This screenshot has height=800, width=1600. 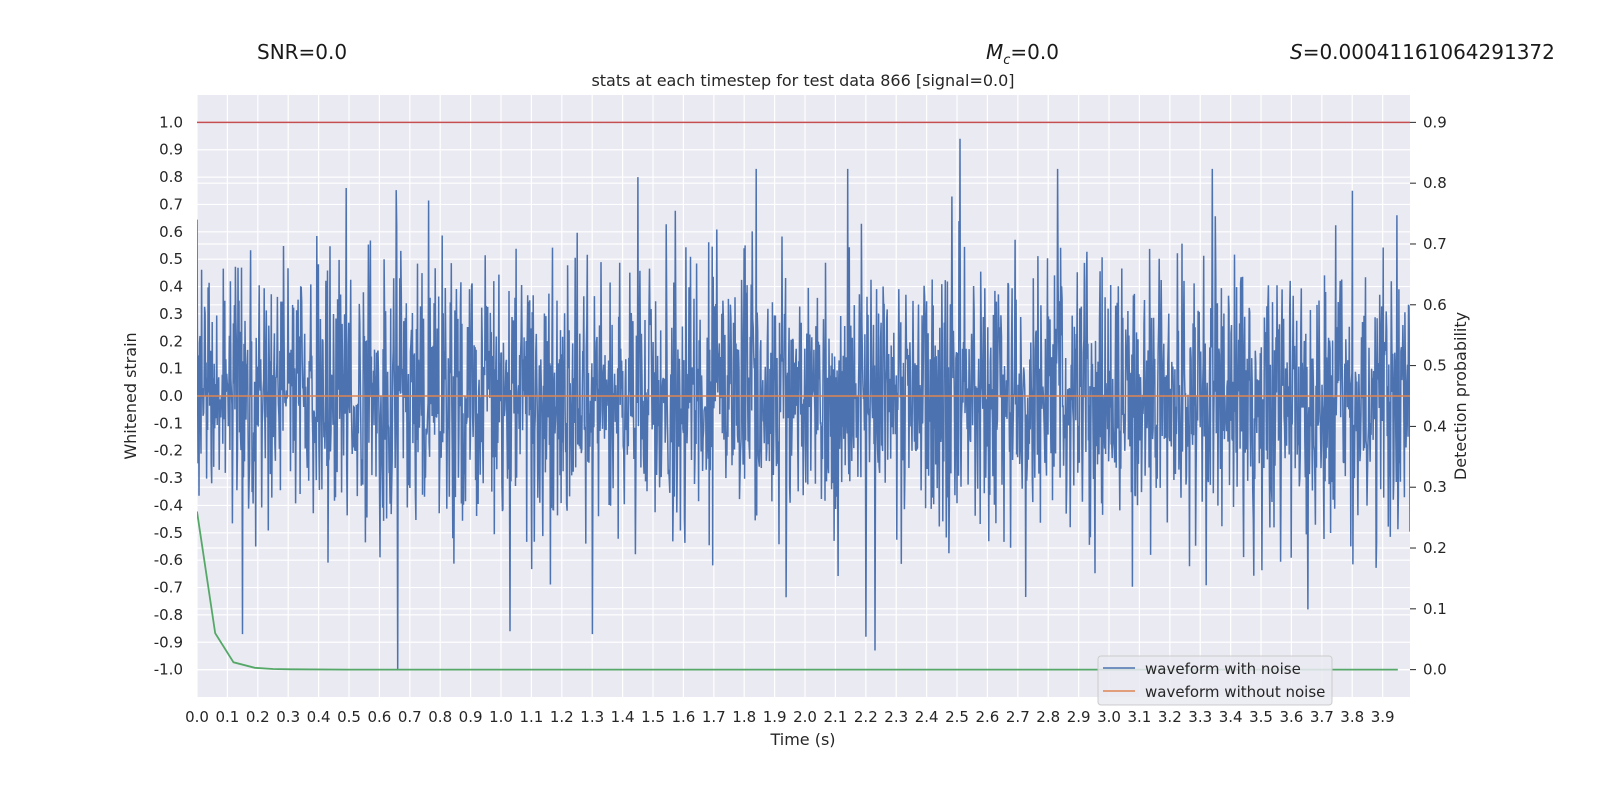 What do you see at coordinates (168, 560) in the screenshot?
I see `y-tick-label: -0.6` at bounding box center [168, 560].